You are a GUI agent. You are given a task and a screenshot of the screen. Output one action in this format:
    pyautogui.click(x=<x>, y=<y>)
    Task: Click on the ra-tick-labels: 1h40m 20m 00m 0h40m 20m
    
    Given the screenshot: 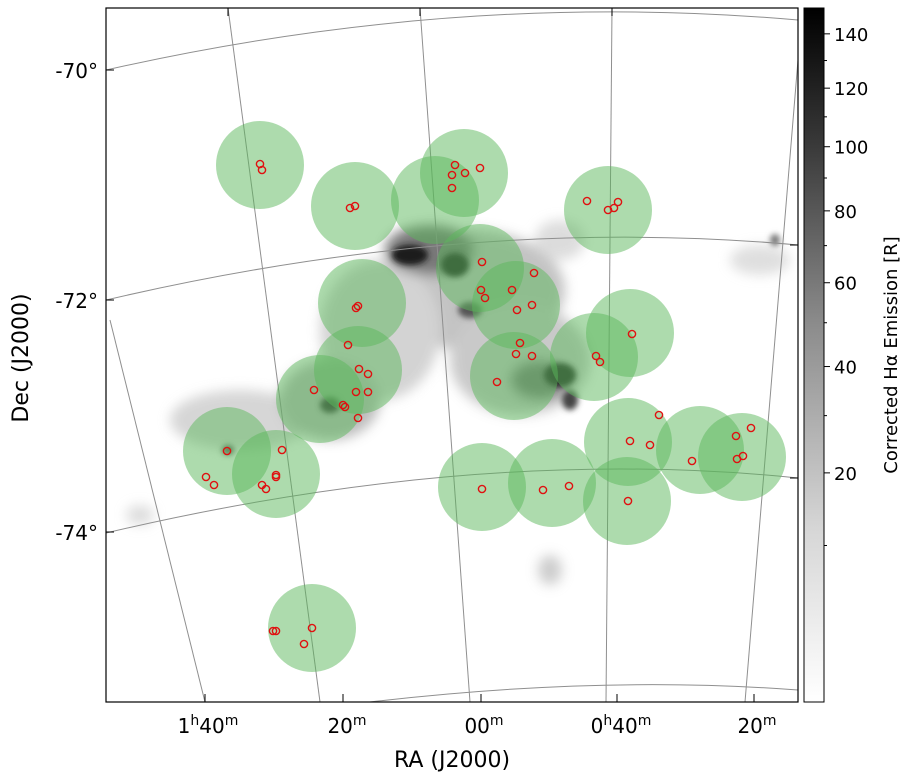 What is the action you would take?
    pyautogui.click(x=477, y=725)
    